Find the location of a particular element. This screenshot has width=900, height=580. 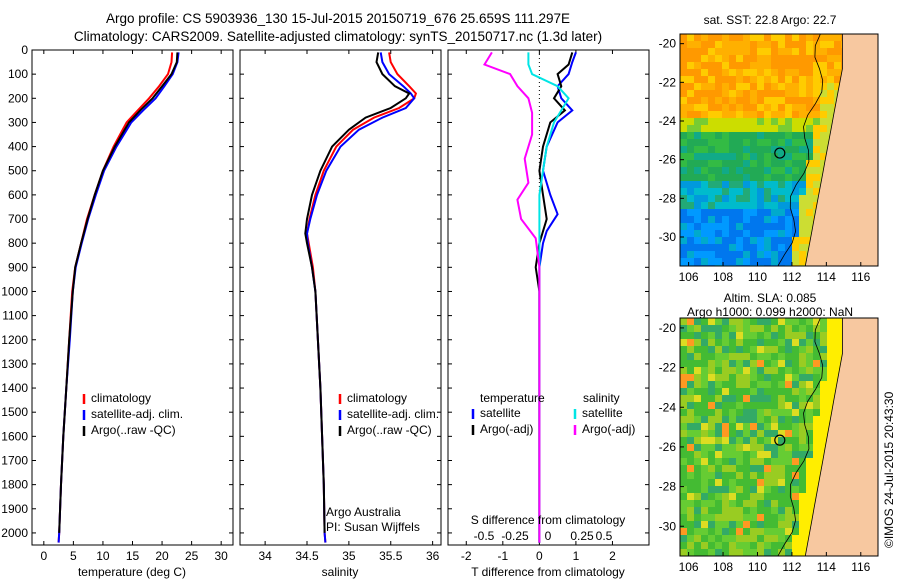

map-y-tick-label: -20 is located at coordinates (668, 44).